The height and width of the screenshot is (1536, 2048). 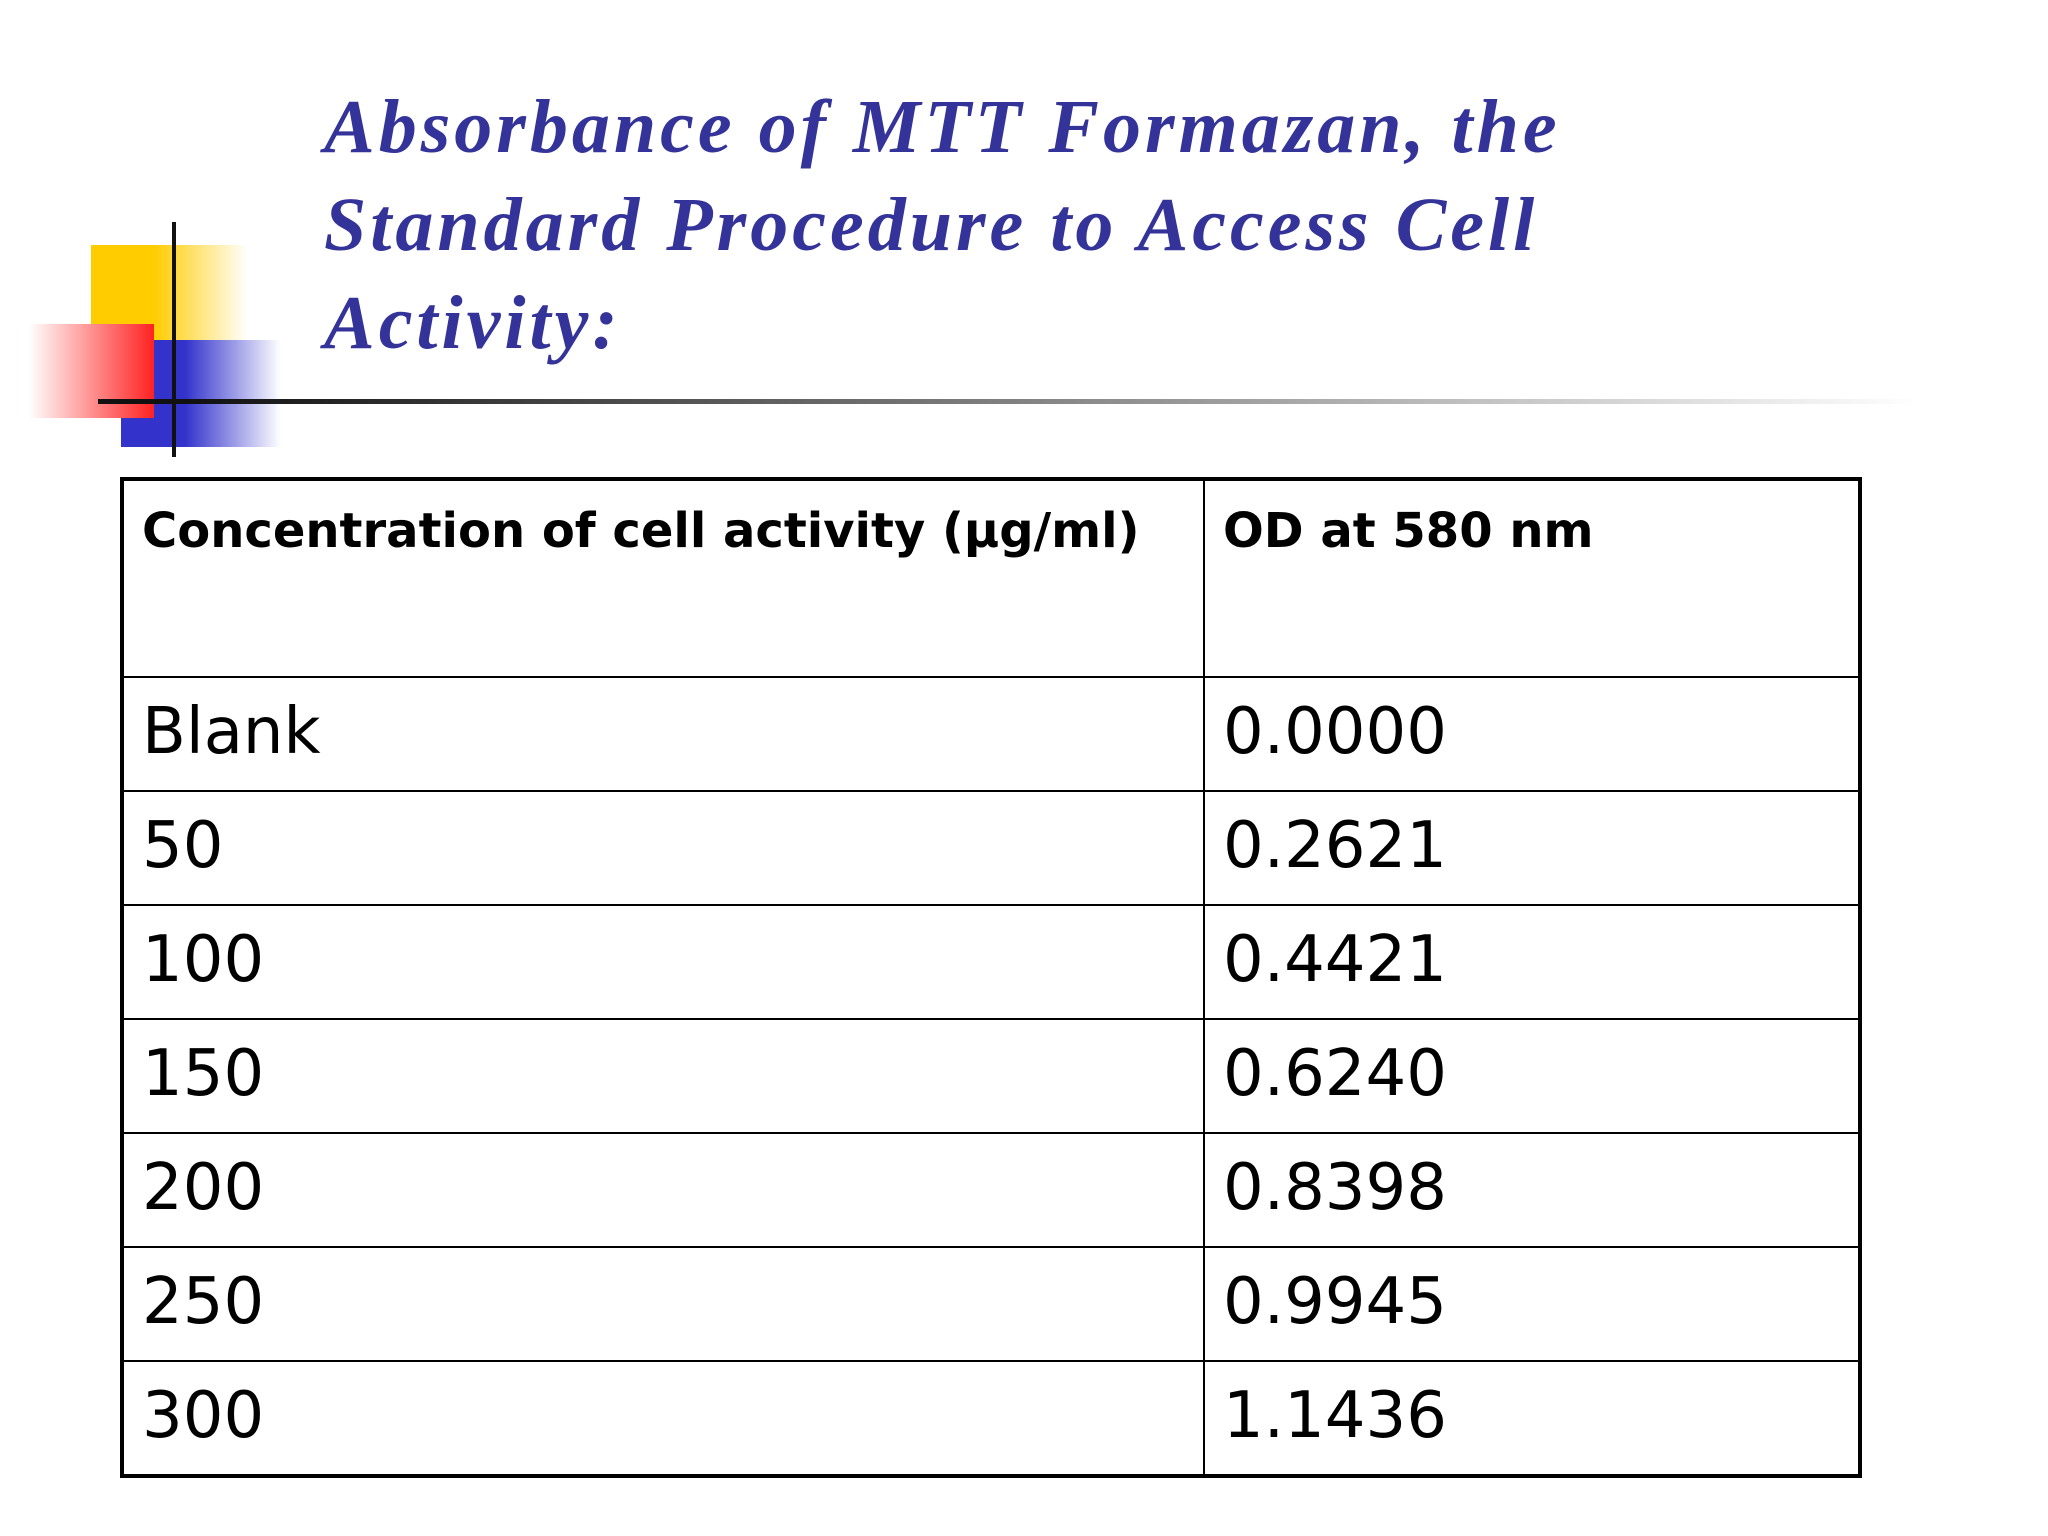 I want to click on table-cell: 0.6240, so click(x=1532, y=1076).